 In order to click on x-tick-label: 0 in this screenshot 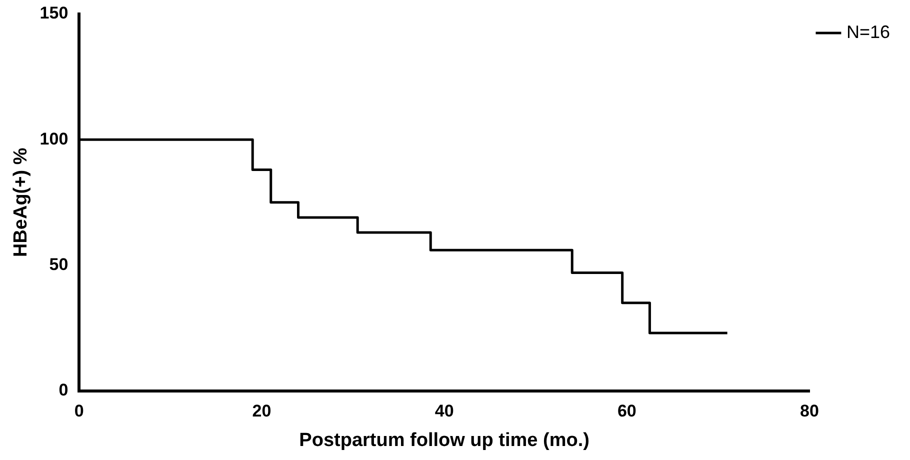, I will do `click(79, 411)`.